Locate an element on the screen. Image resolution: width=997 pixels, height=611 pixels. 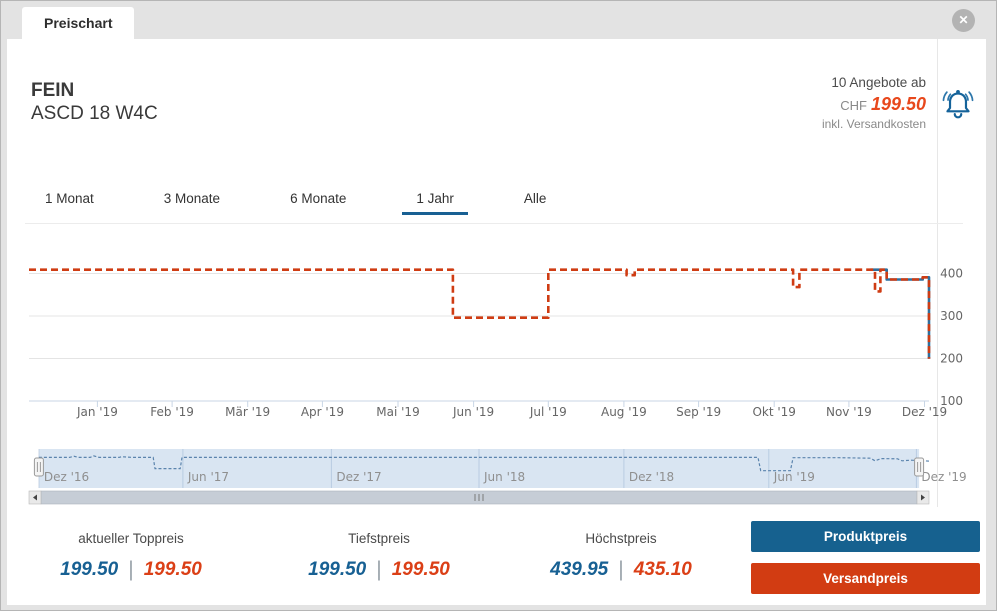
x-axis-label: Okt '19 is located at coordinates (773, 412).